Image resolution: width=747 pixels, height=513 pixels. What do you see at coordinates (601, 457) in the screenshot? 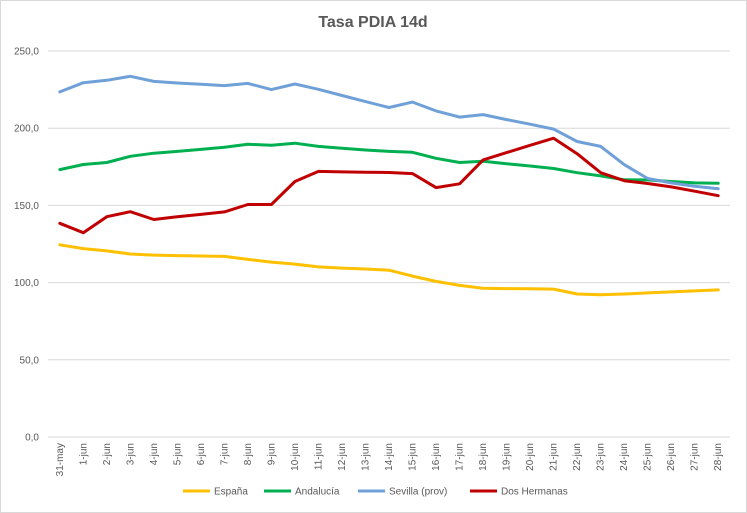
I see `x-tick-label: 23-jun` at bounding box center [601, 457].